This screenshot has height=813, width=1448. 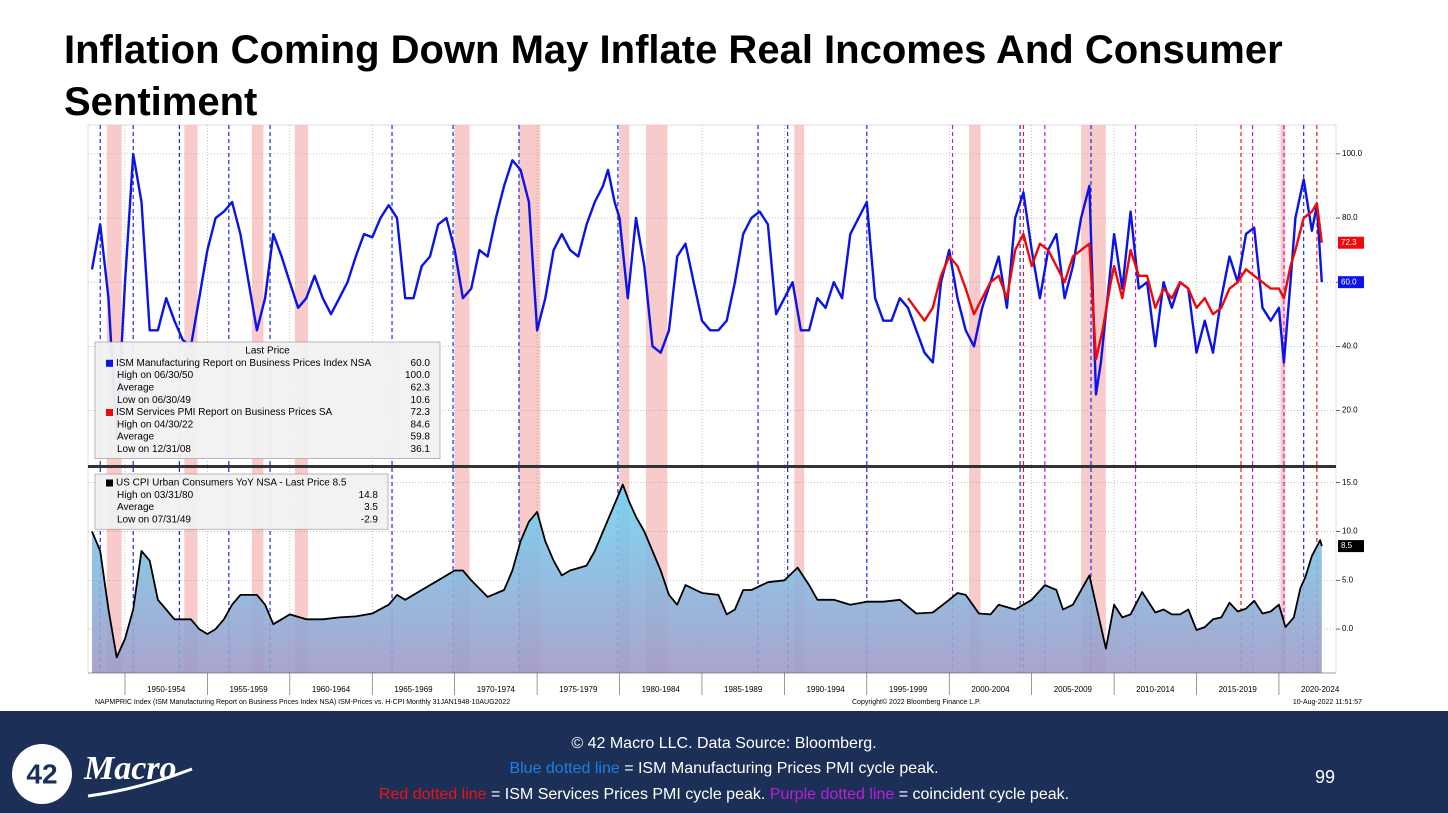 I want to click on x-tick-label: 1965-1969, so click(x=413, y=689).